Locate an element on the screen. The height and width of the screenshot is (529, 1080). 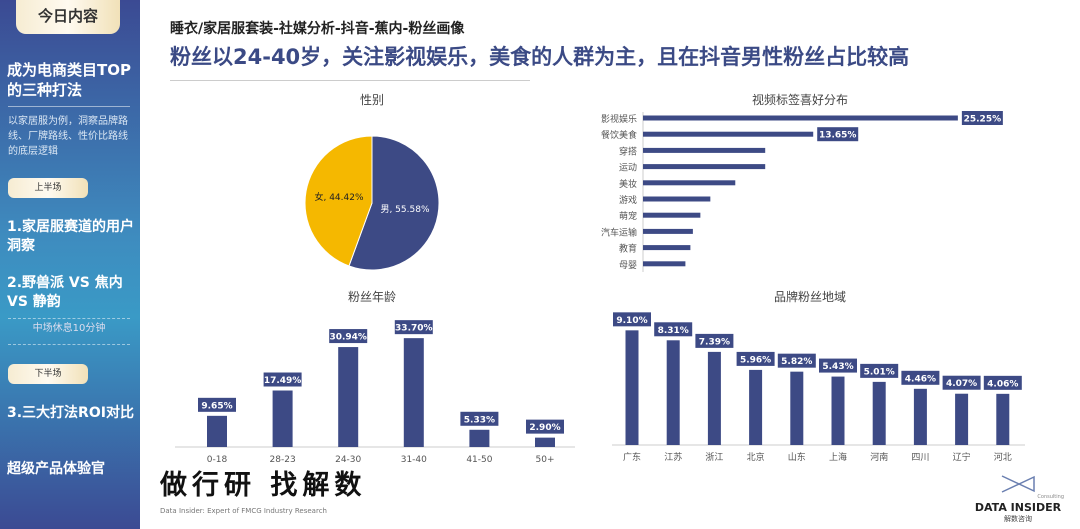
category-label: 41-50 is located at coordinates (479, 460).